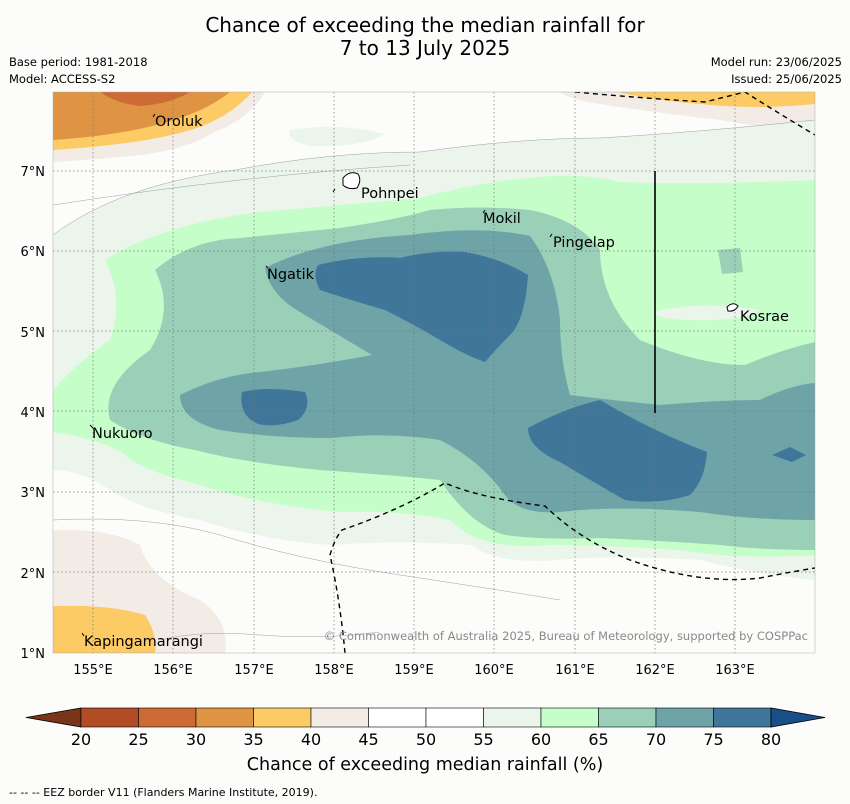 The height and width of the screenshot is (804, 850). What do you see at coordinates (291, 275) in the screenshot?
I see `place-label-ngatik: Ngatik` at bounding box center [291, 275].